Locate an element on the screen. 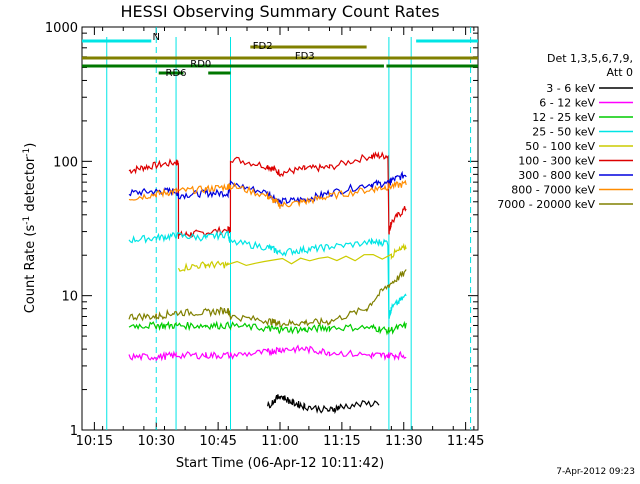 The width and height of the screenshot is (640, 484). y-axis-label-sup2: -1 is located at coordinates (27, 152).